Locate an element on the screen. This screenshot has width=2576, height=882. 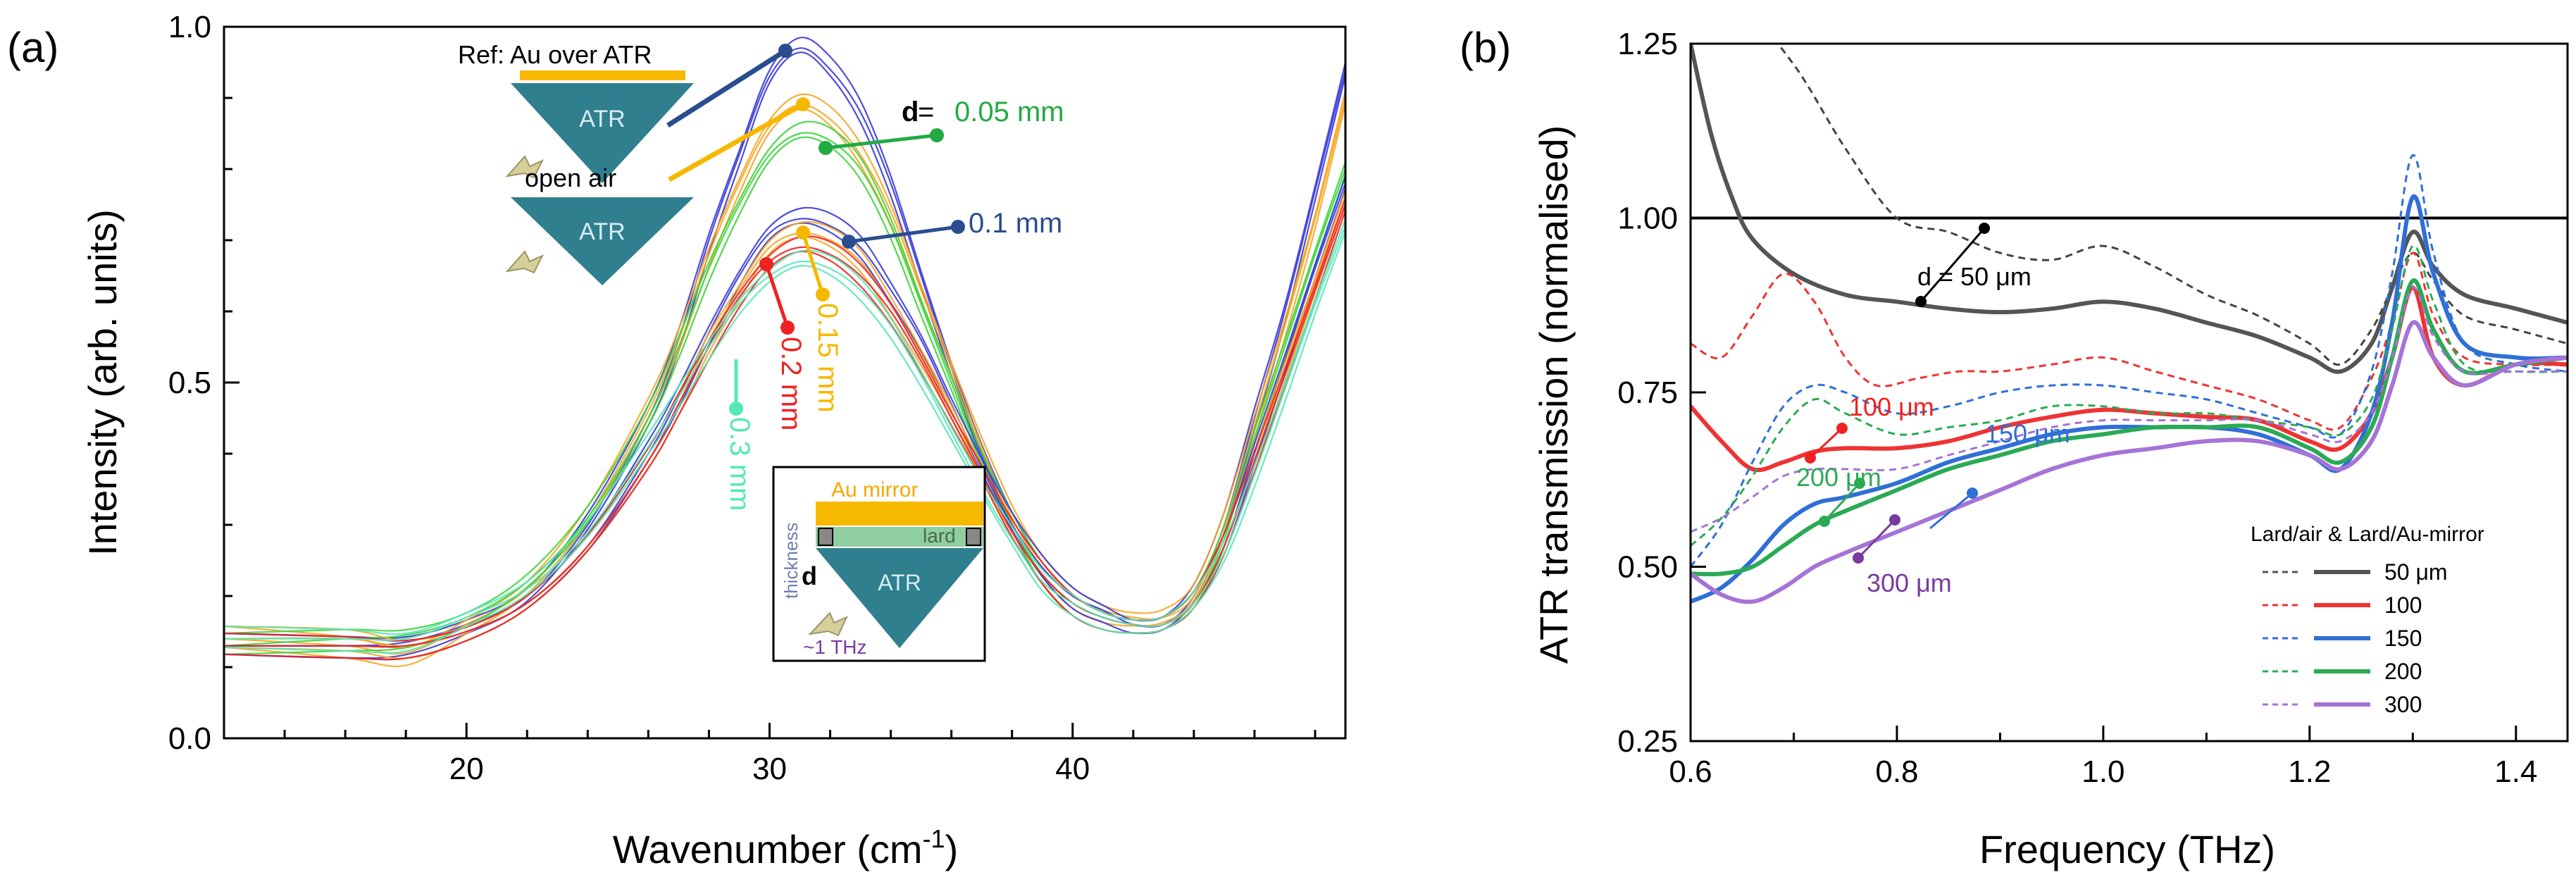
ytick-label-a: 0.5 is located at coordinates (189, 383).